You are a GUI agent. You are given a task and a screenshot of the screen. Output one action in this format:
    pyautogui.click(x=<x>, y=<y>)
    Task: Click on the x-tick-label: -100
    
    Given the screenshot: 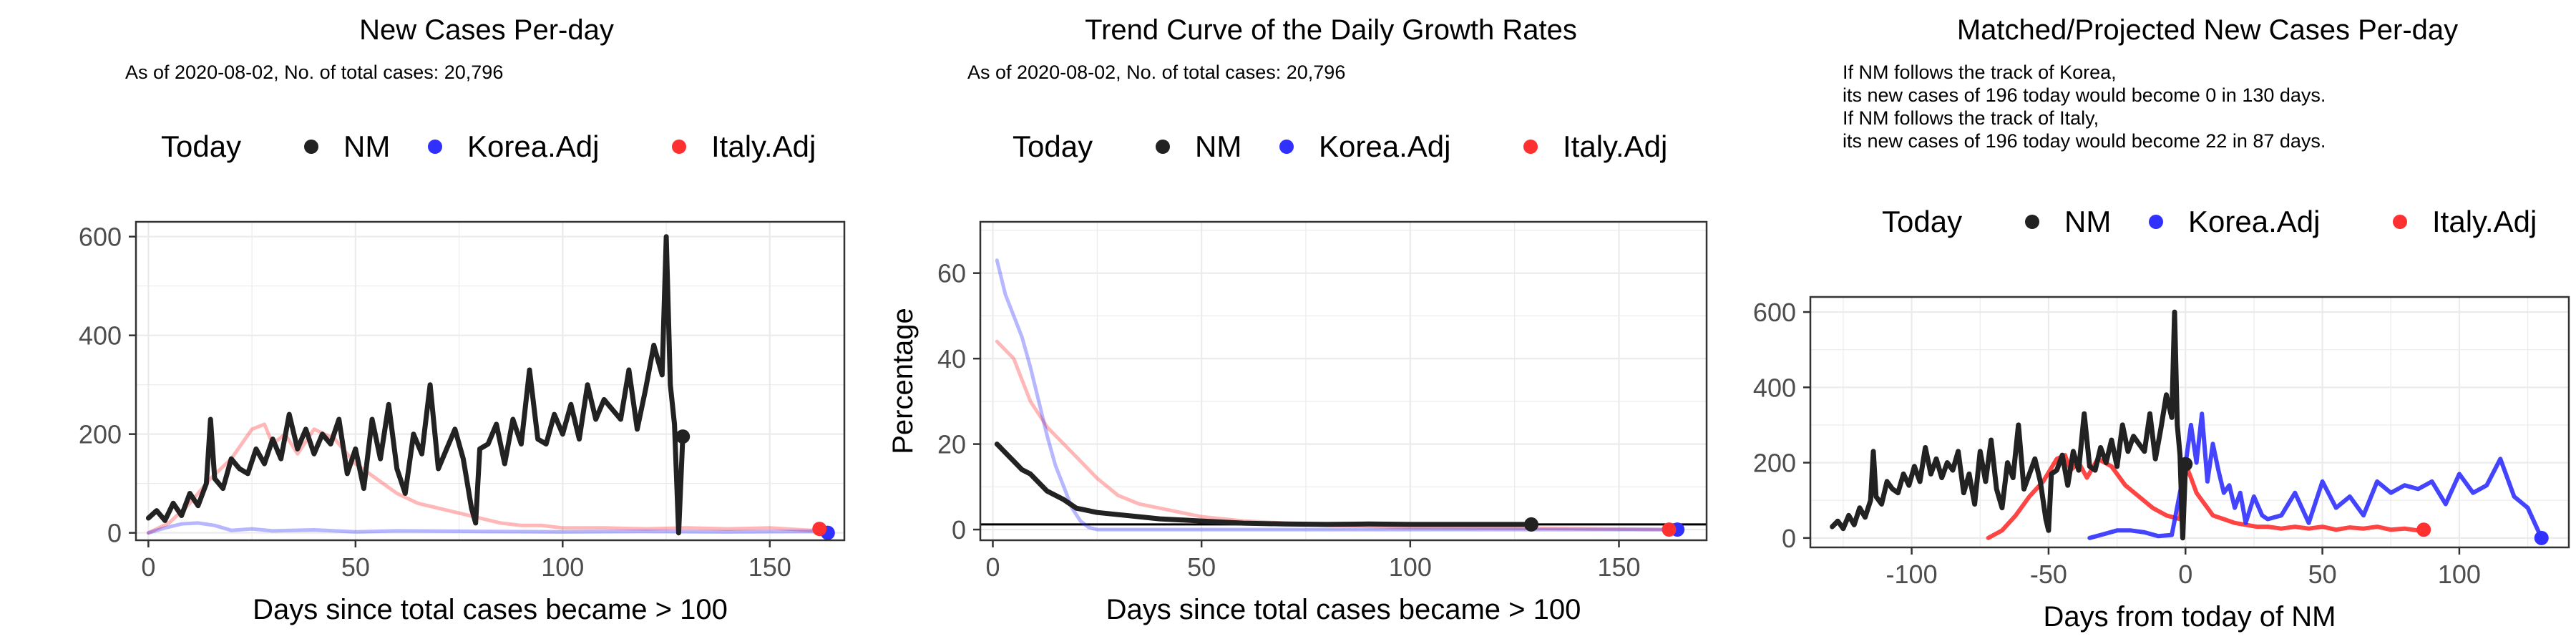 What is the action you would take?
    pyautogui.click(x=1912, y=574)
    